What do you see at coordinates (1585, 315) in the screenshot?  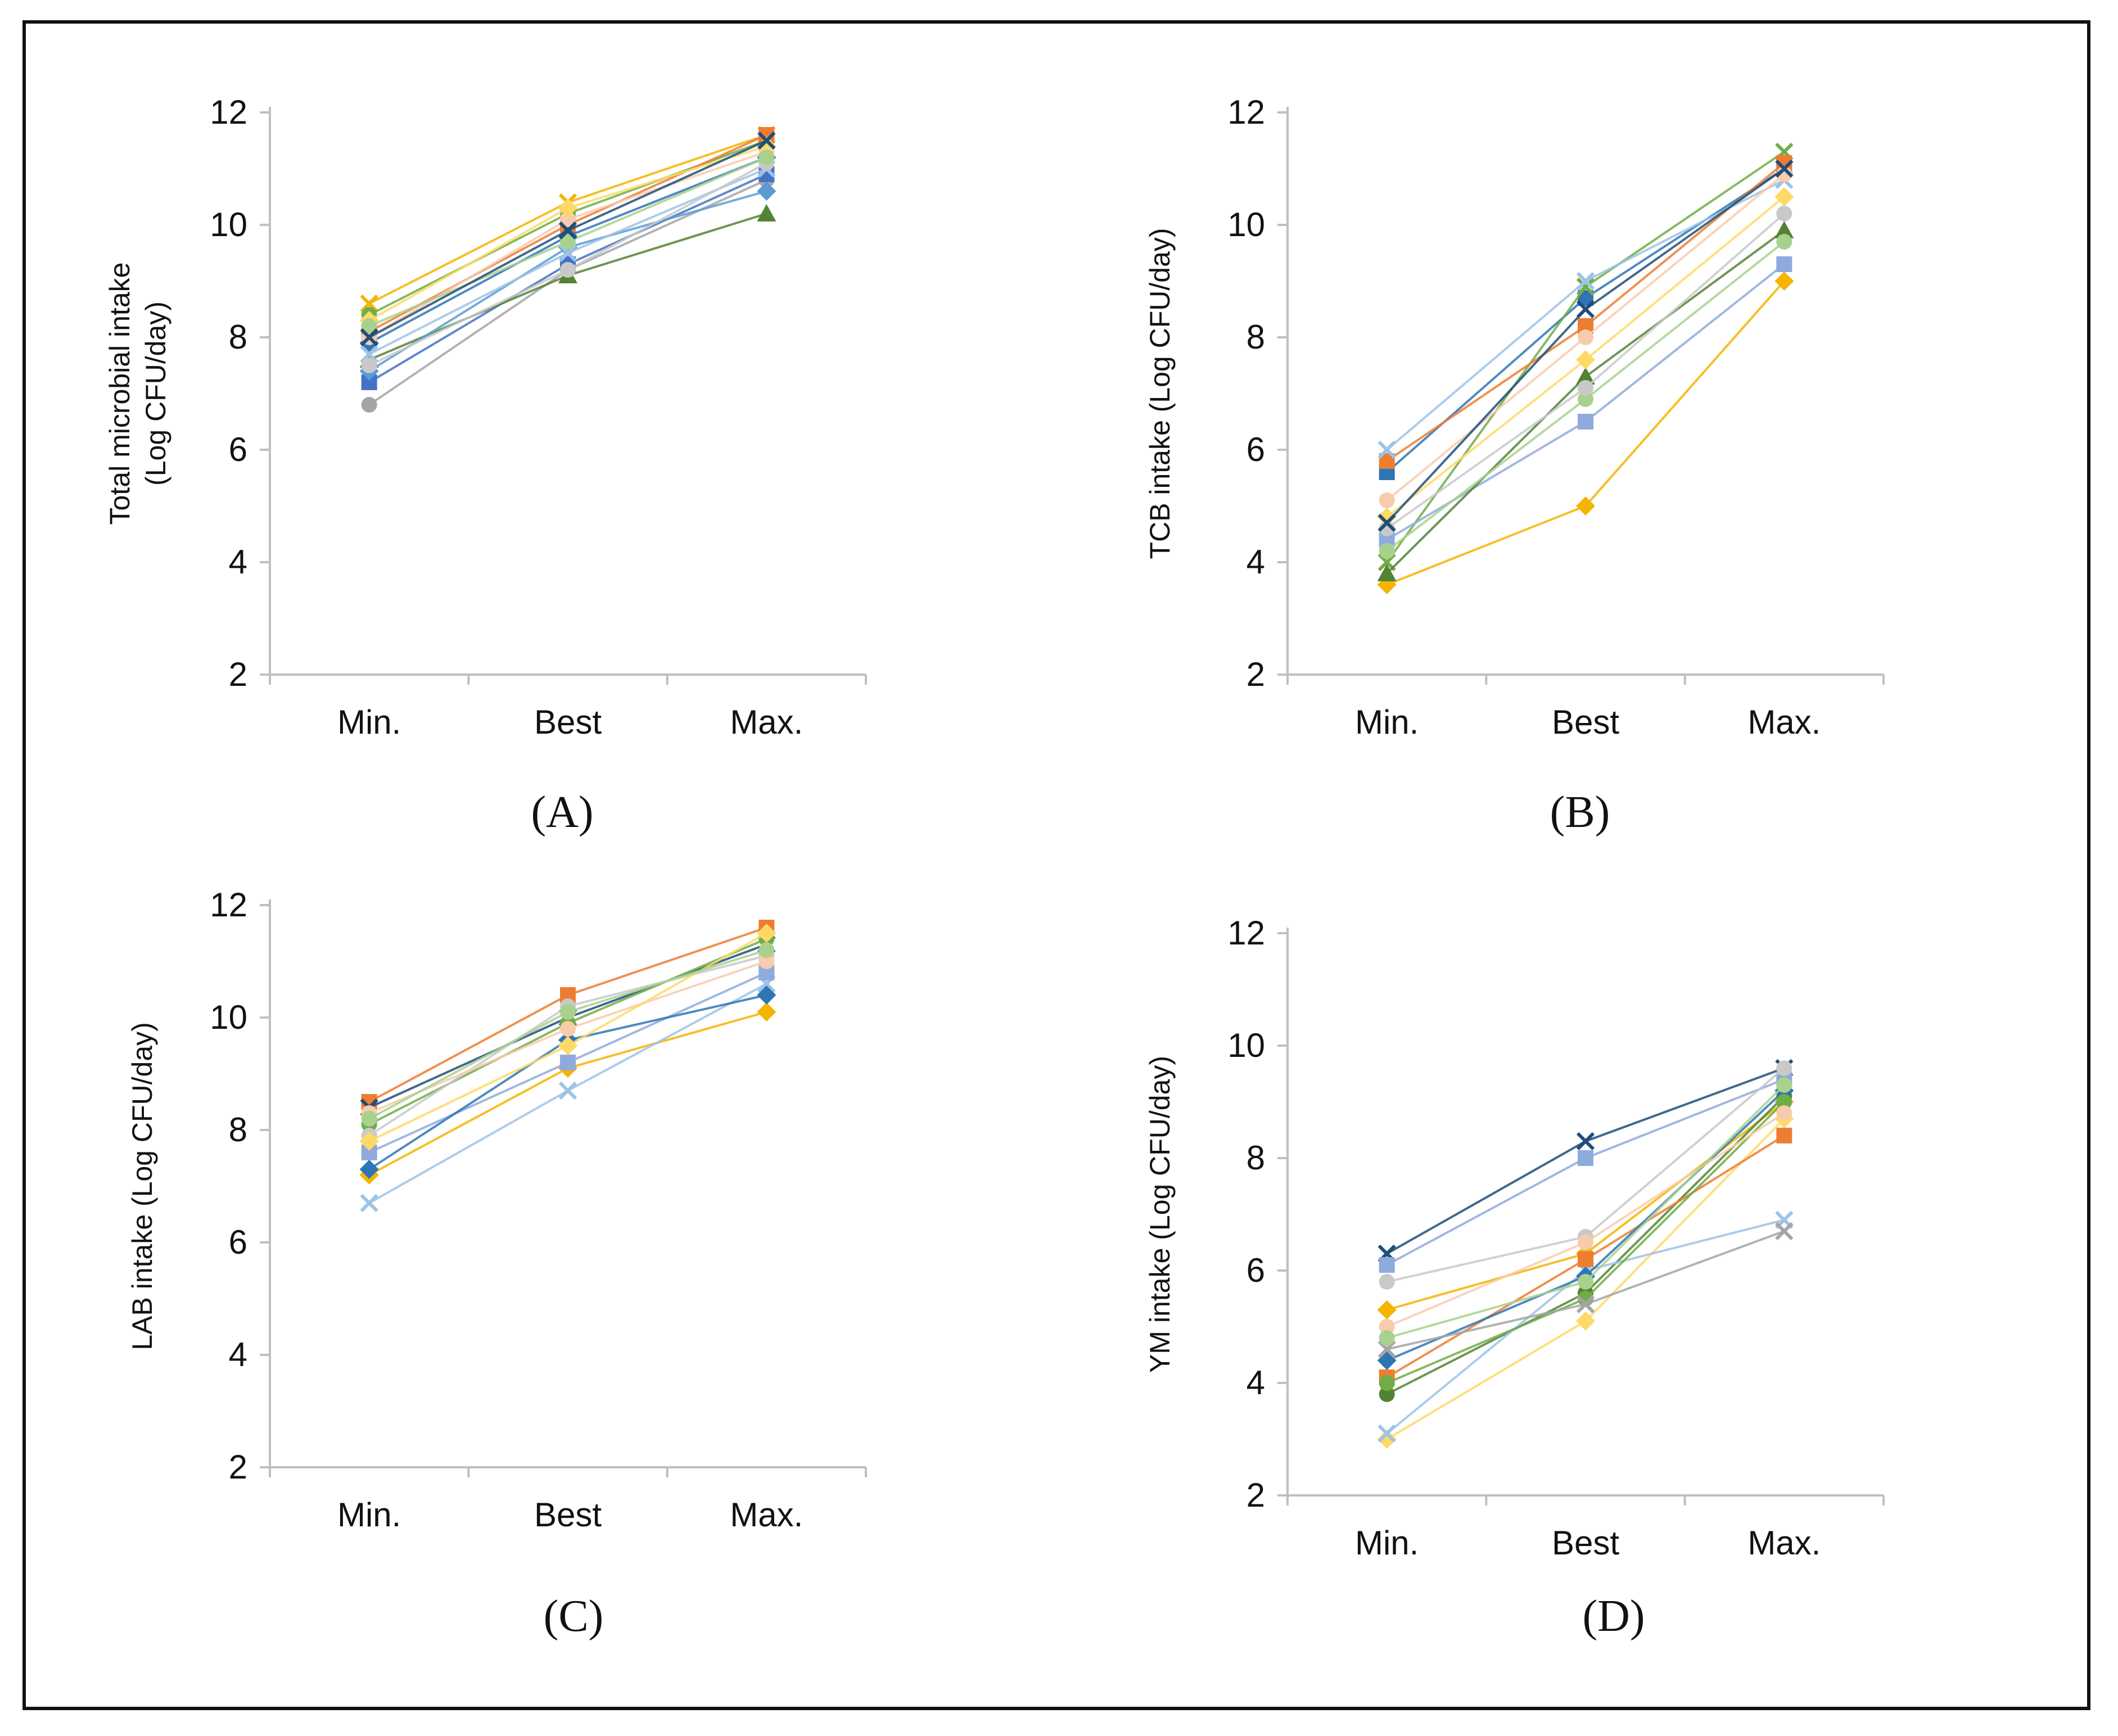 I see `series-line` at bounding box center [1585, 315].